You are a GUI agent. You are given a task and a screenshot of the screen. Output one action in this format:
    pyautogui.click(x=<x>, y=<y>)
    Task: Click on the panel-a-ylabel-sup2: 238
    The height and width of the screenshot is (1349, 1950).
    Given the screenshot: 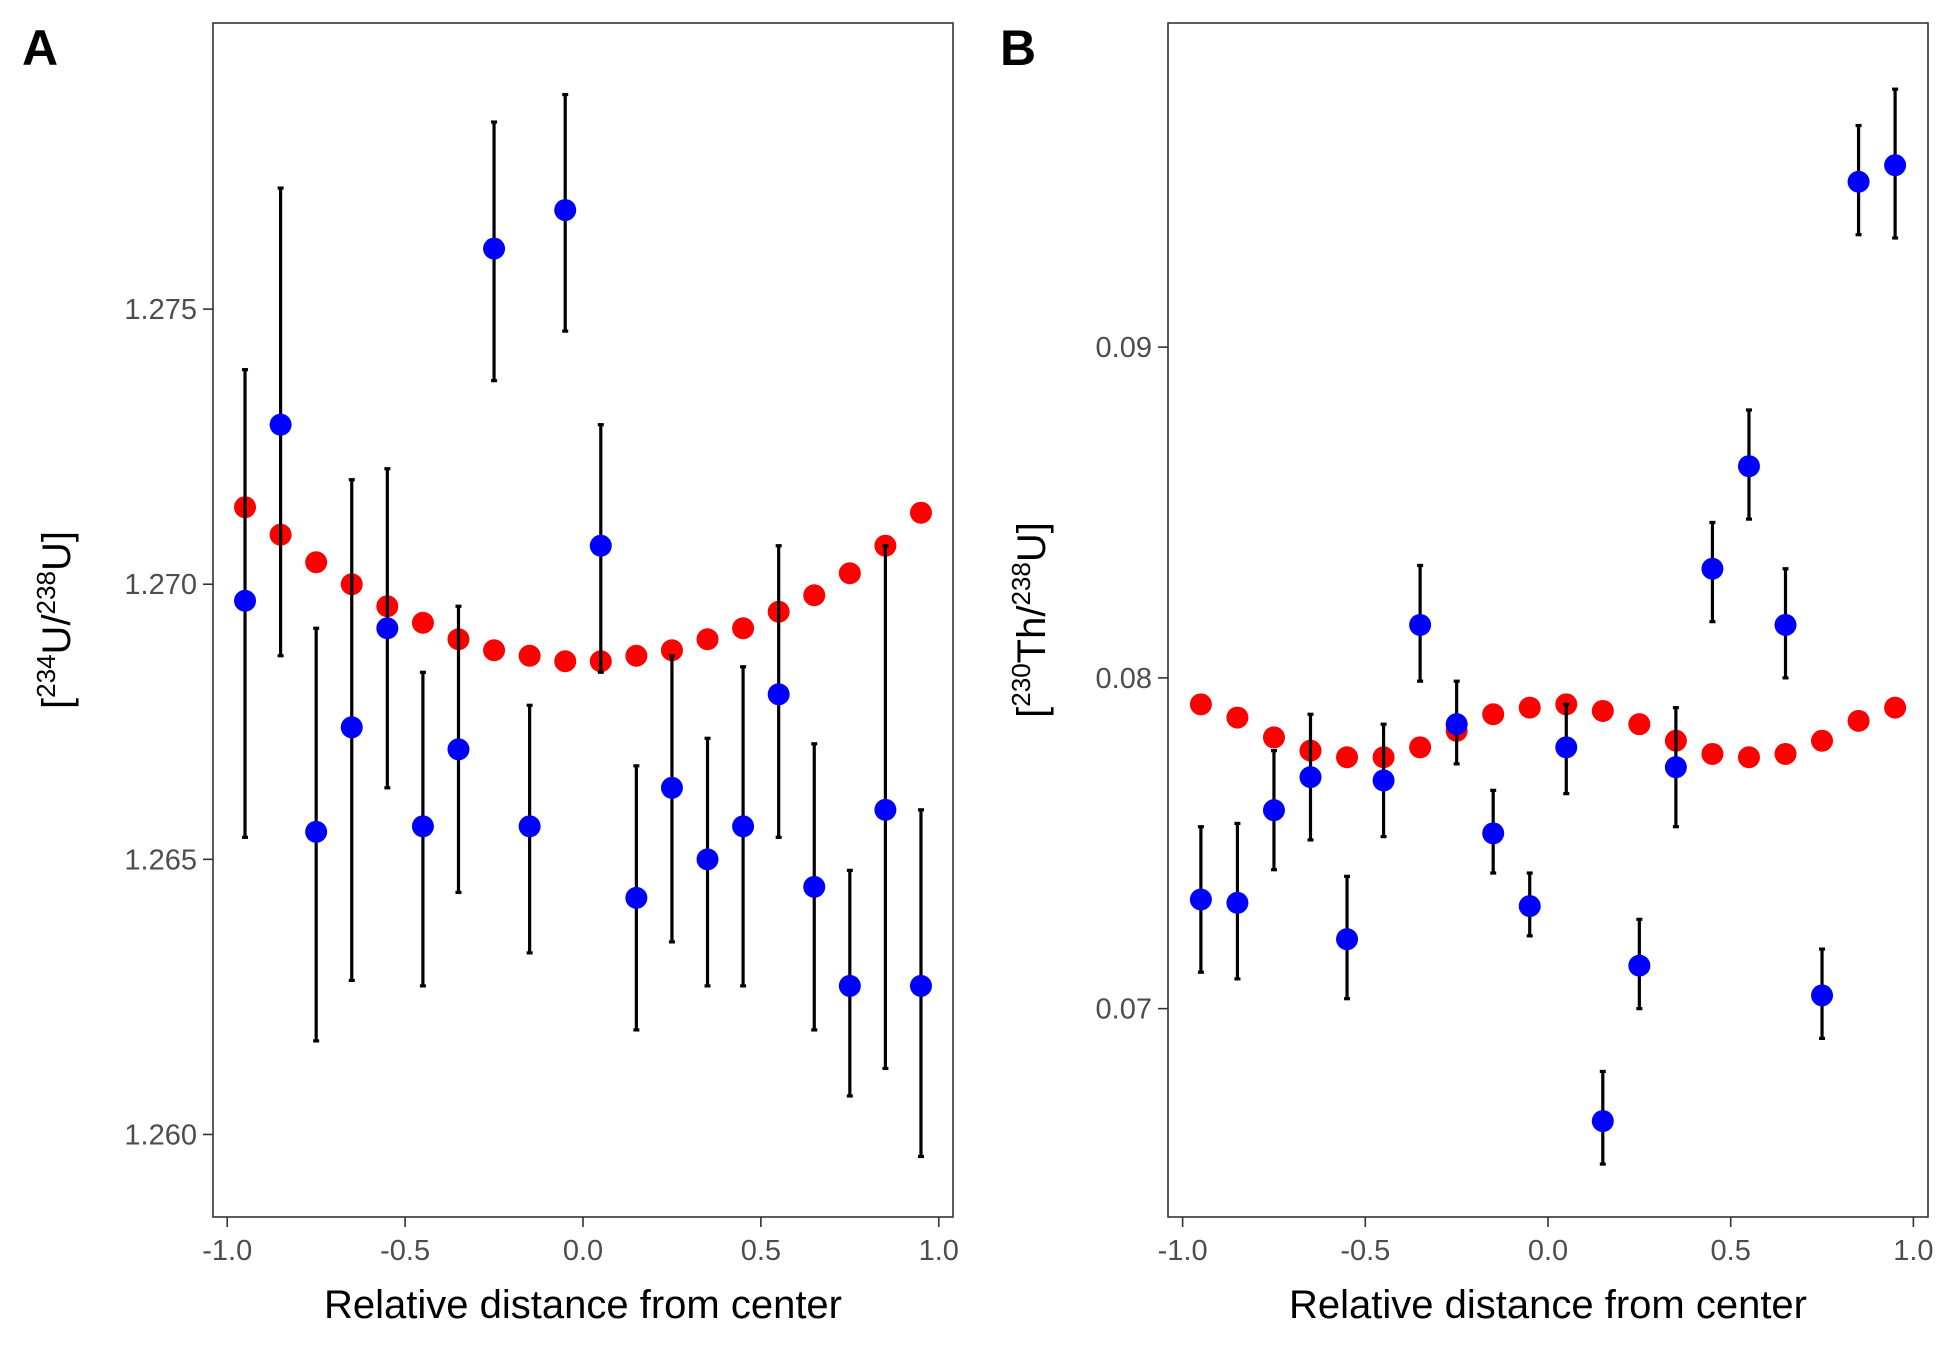 What is the action you would take?
    pyautogui.click(x=46, y=592)
    